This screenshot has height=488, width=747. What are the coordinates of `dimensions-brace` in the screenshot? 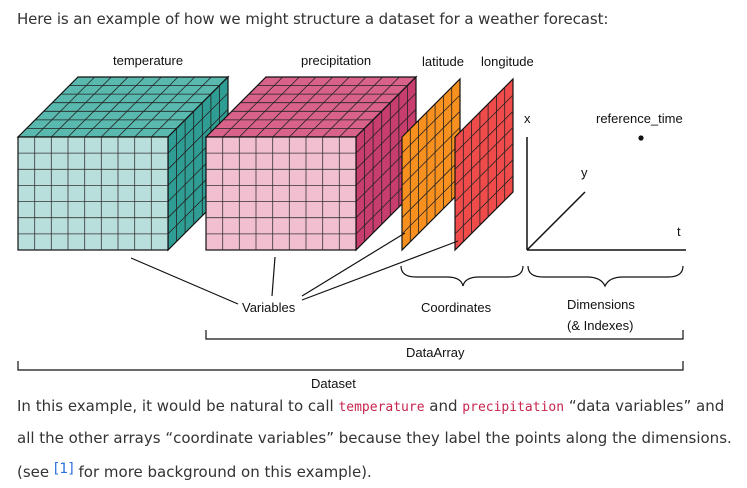 It's located at (605, 276).